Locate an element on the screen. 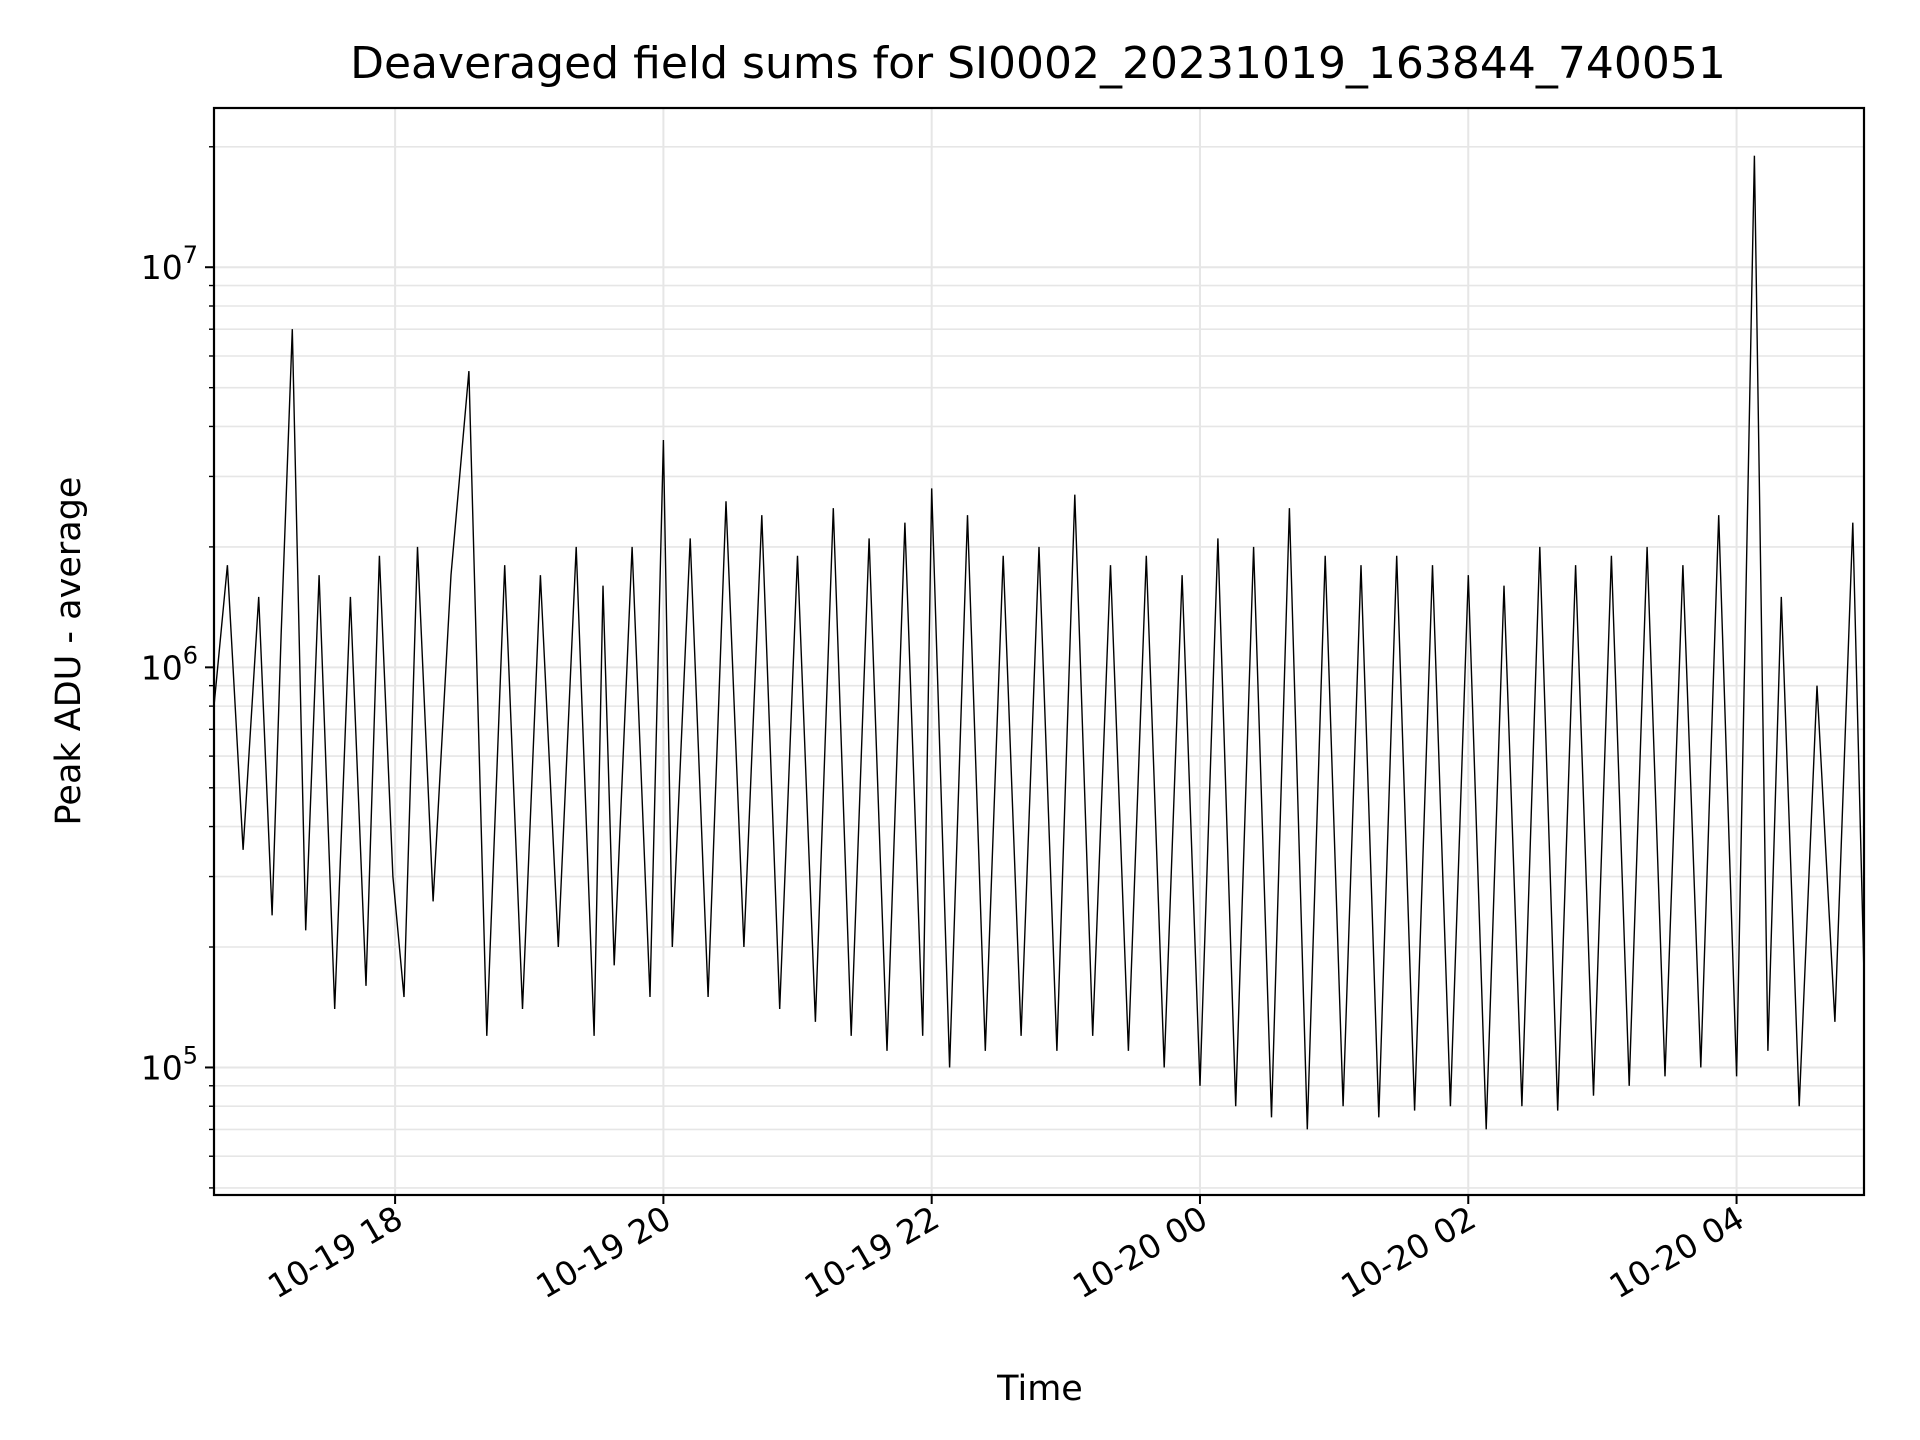 The image size is (1920, 1440). x-tick-label: 10-19 18 is located at coordinates (335, 1252).